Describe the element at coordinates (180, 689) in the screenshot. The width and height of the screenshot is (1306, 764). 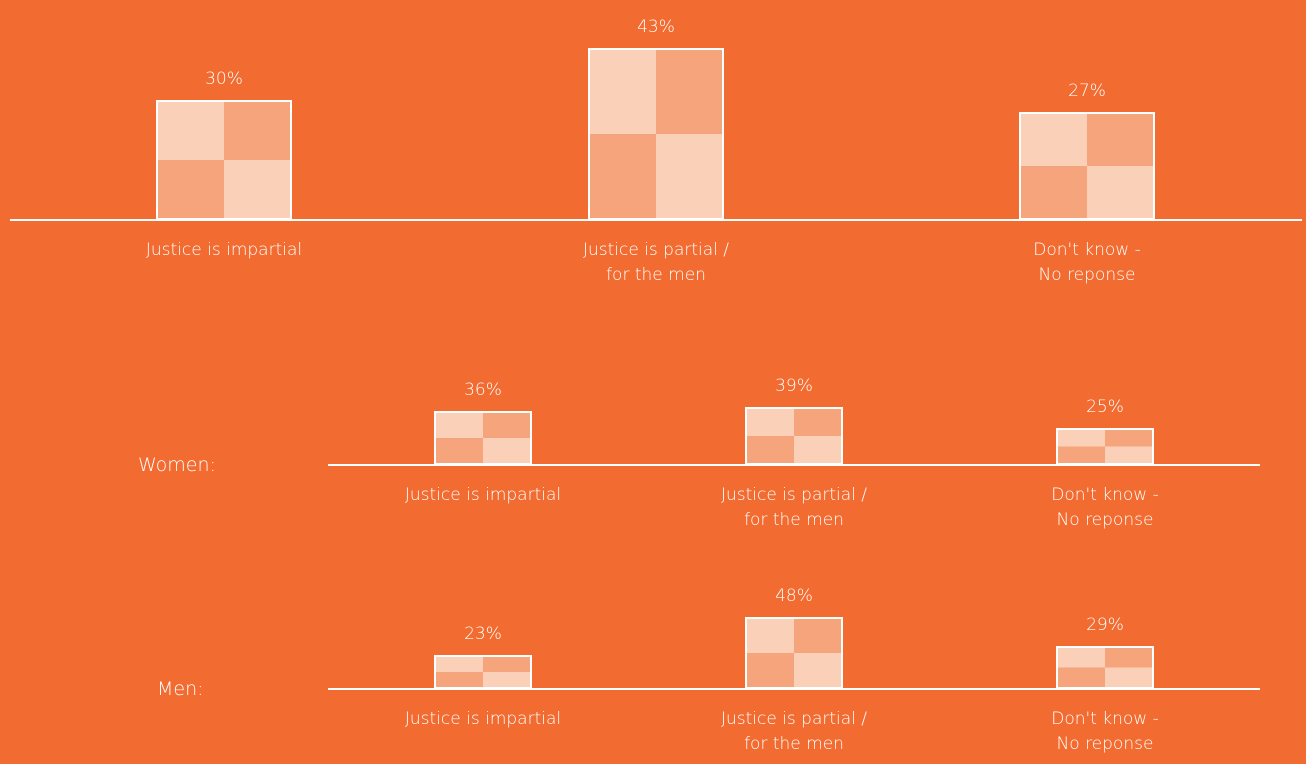
I see `group-label: Men:` at that location.